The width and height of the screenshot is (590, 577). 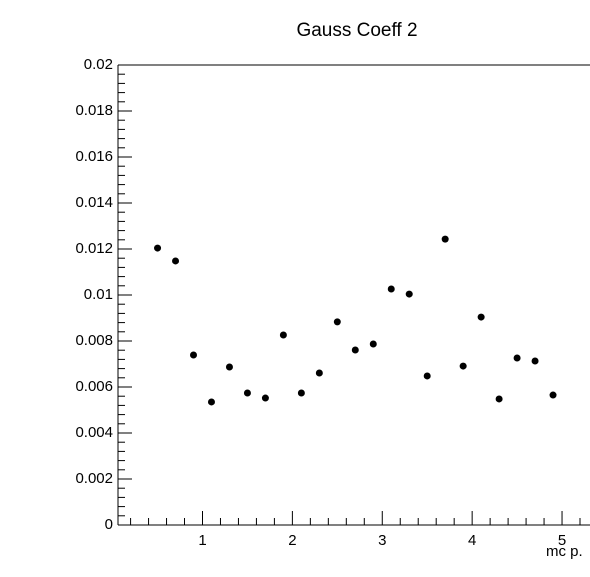 I want to click on y-tick-label: 0.006, so click(x=94, y=386).